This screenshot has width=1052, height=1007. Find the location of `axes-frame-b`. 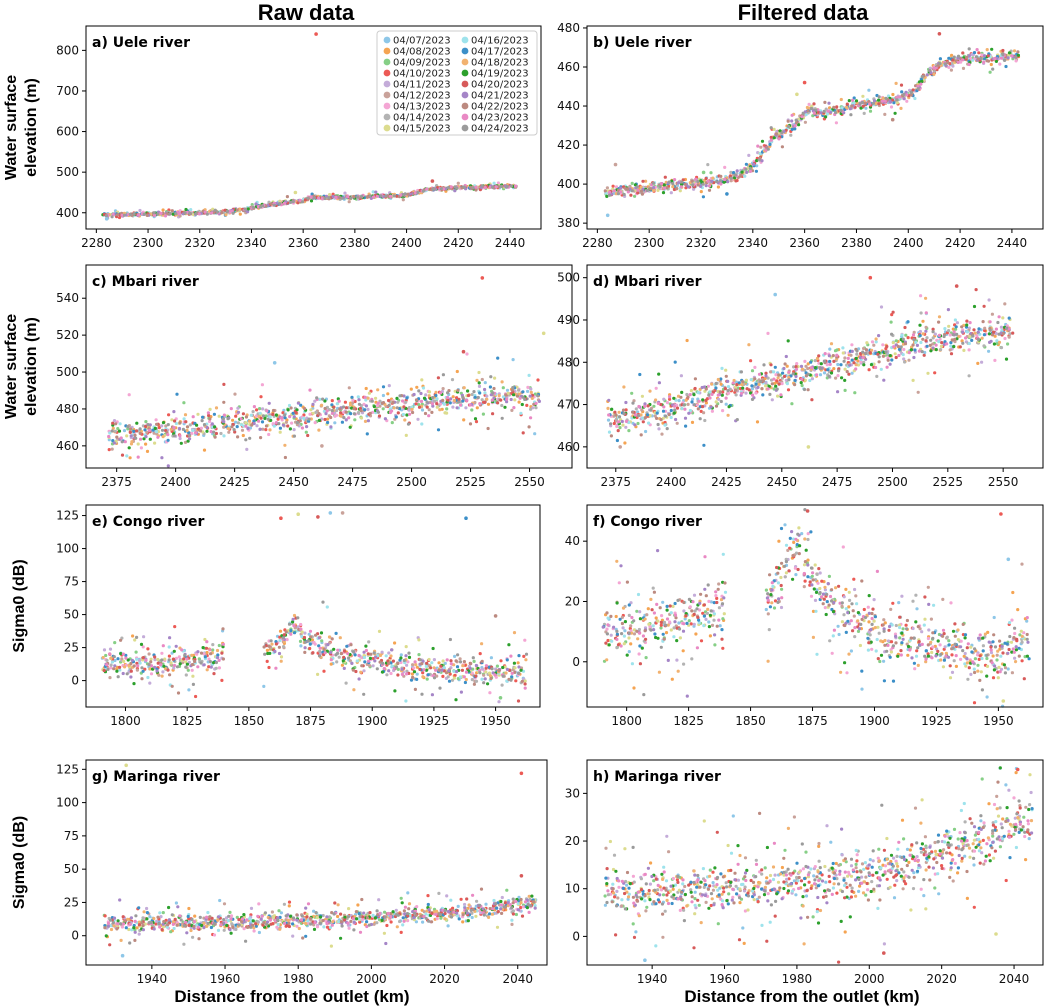

axes-frame-b is located at coordinates (815, 127).